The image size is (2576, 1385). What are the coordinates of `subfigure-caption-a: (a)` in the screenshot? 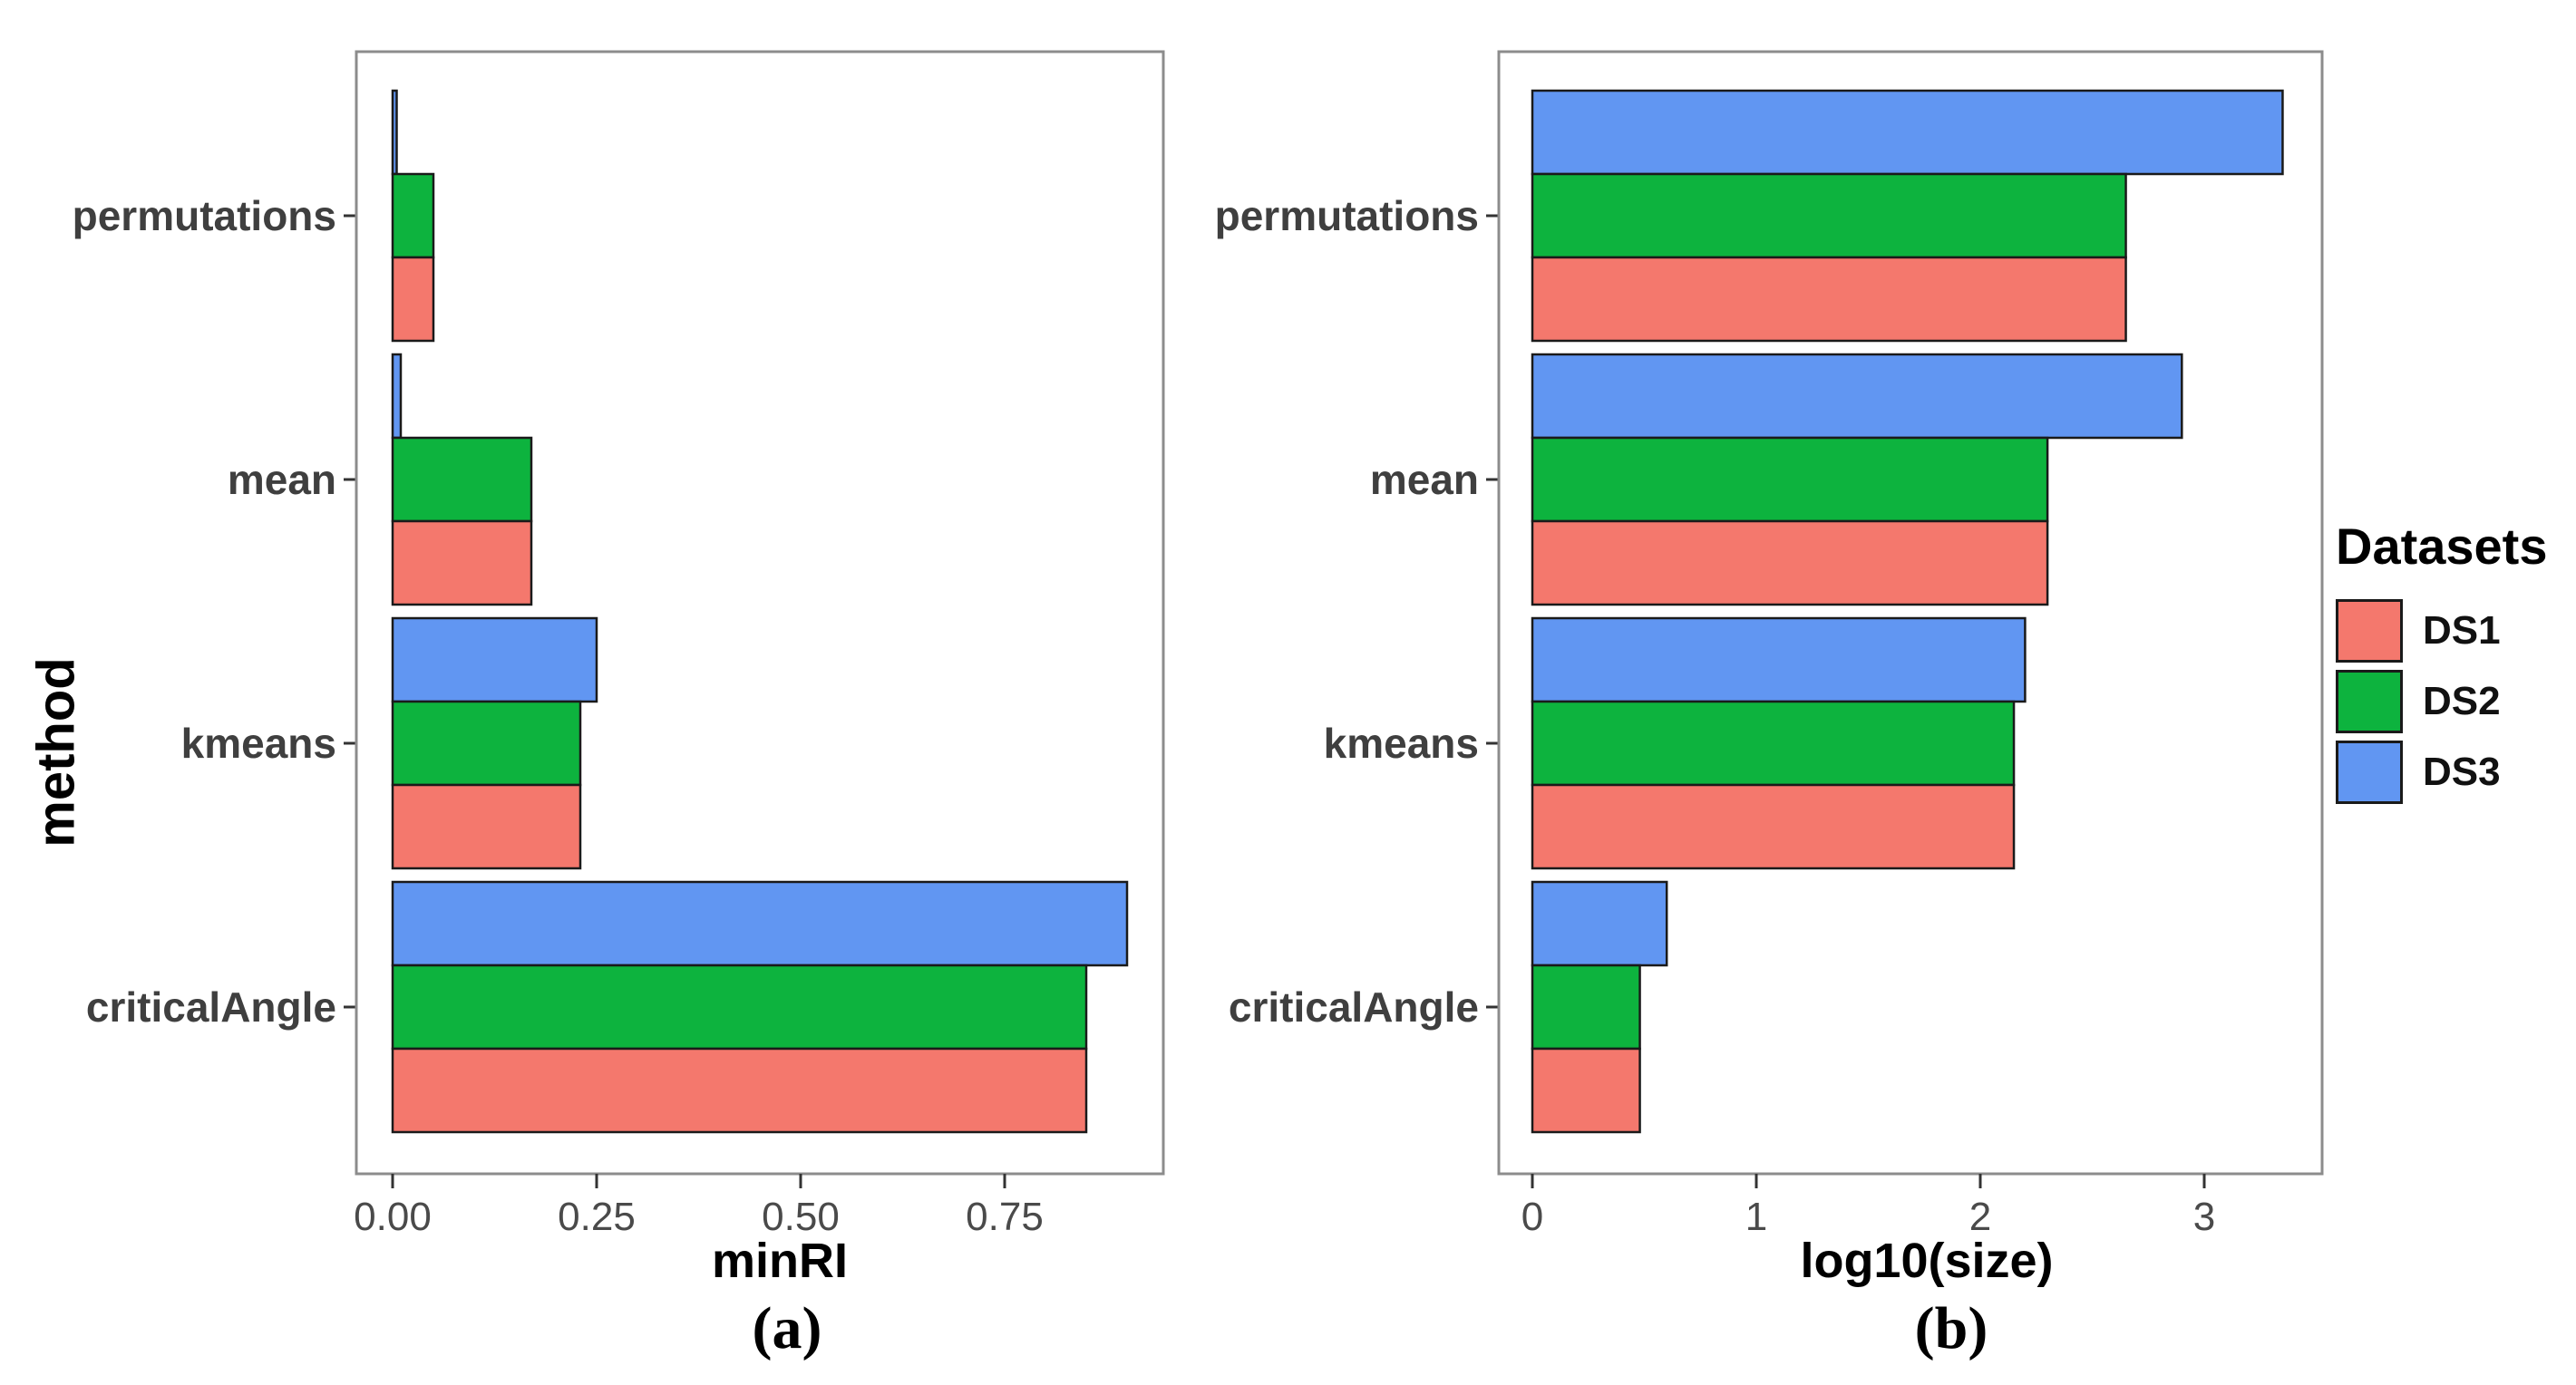 It's located at (787, 1328).